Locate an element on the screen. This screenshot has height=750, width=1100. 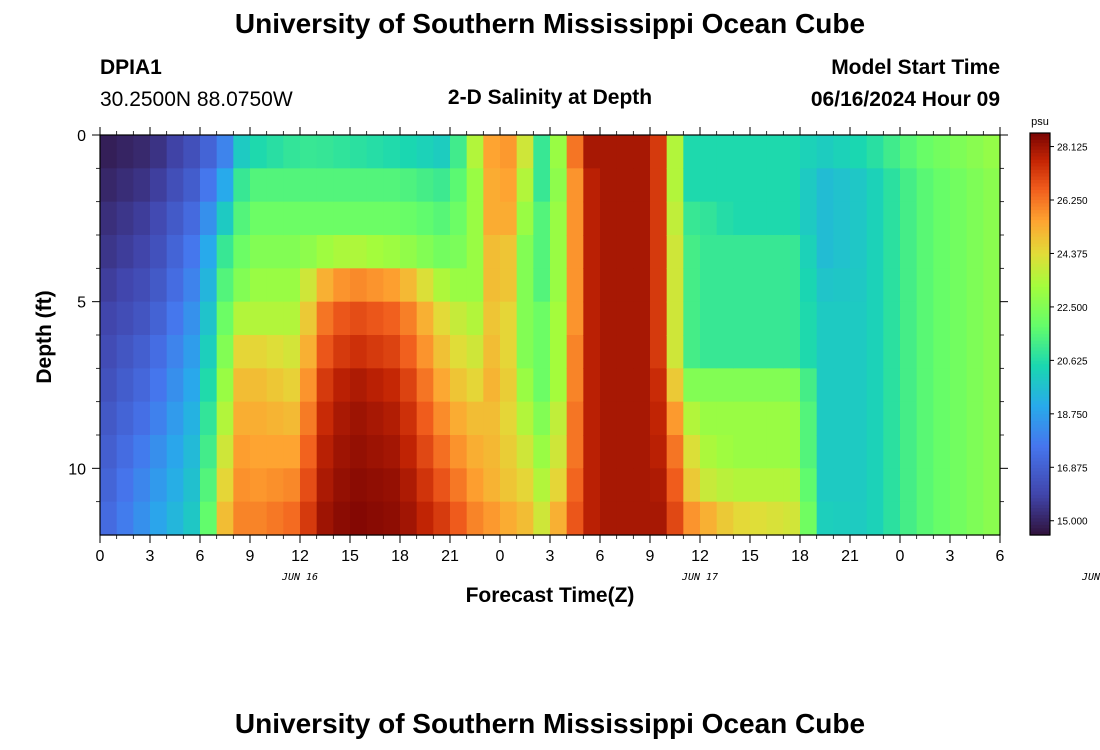
x-tick-label: 15 is located at coordinates (350, 556).